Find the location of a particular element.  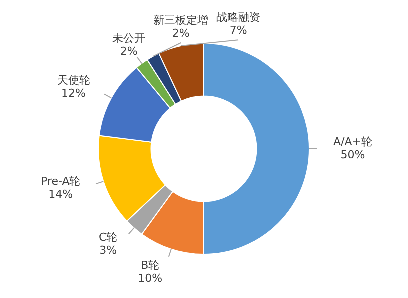

data-label: 50% is located at coordinates (353, 155).